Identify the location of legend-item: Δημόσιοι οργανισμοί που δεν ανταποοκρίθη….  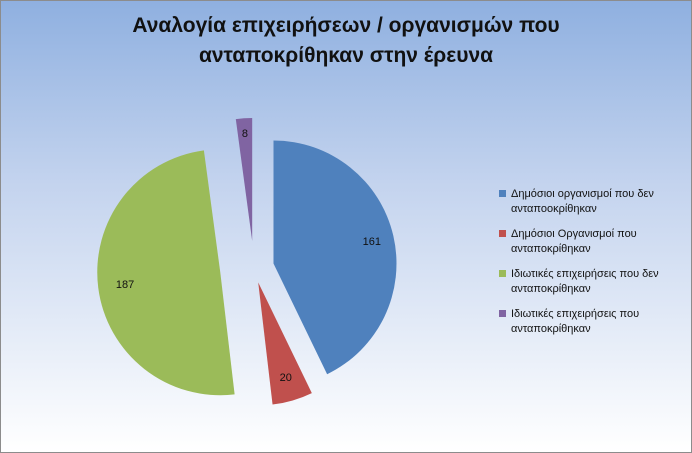
(594, 202).